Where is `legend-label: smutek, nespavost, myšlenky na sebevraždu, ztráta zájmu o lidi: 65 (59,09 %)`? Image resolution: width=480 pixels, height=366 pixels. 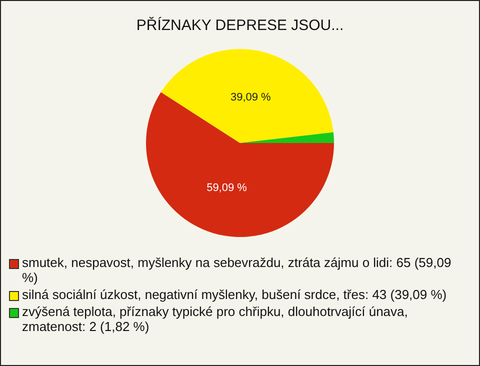
legend-label: smutek, nespavost, myšlenky na sebevraždu, ztráta zájmu o lidi: 65 (59,09 %) is located at coordinates (237, 270).